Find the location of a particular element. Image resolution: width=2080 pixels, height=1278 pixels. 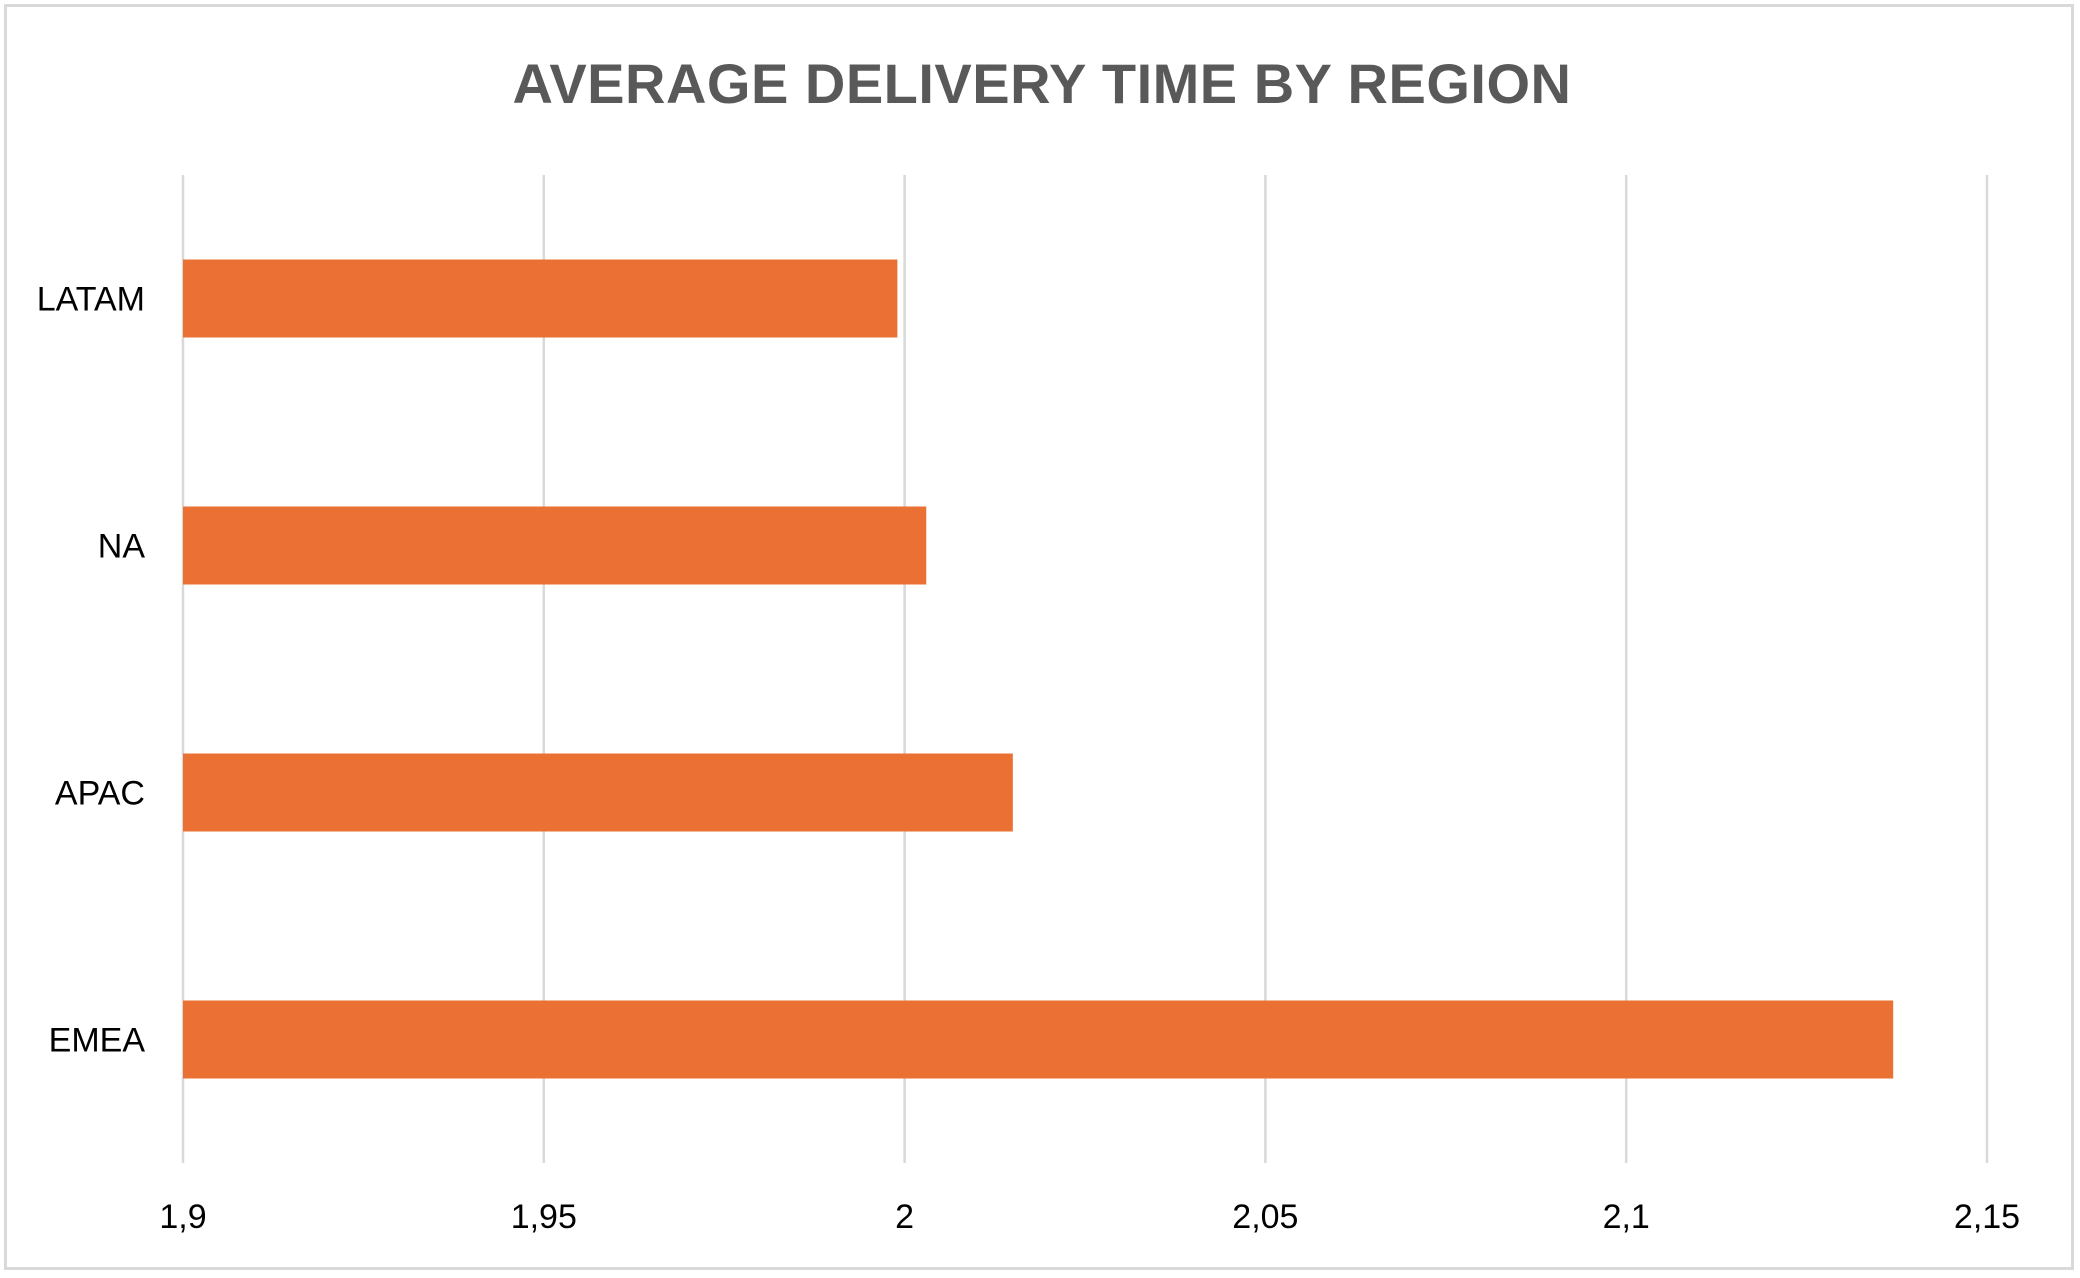

category-label-latam: LATAM is located at coordinates (91, 300).